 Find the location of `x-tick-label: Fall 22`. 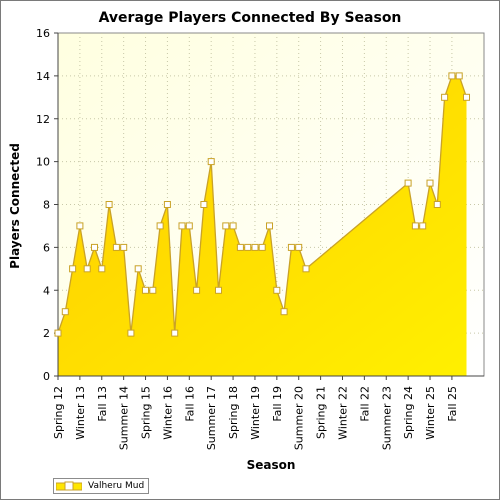

x-tick-label: Fall 22 is located at coordinates (364, 404).